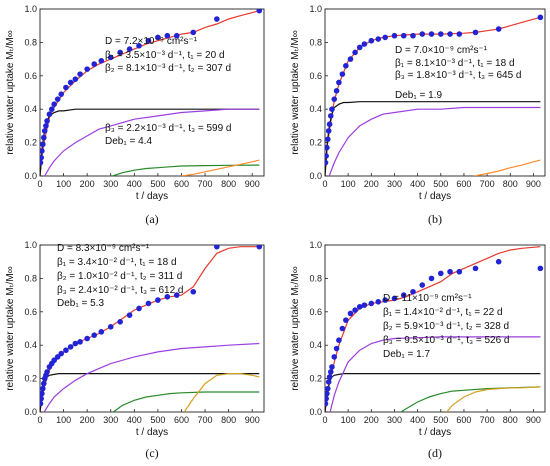 The width and height of the screenshot is (550, 466). Describe the element at coordinates (80, 303) in the screenshot. I see `fit-parameter: Deb₁ = 5.3` at that location.